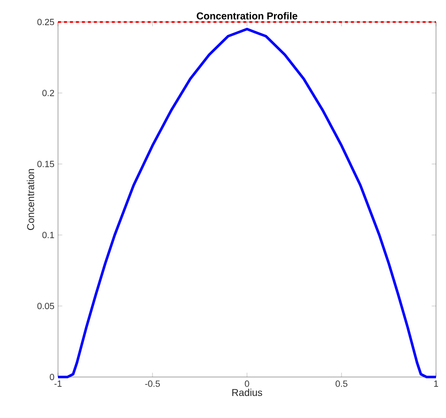 This screenshot has height=418, width=446. What do you see at coordinates (45, 22) in the screenshot?
I see `y-tick-label: 0.25` at bounding box center [45, 22].